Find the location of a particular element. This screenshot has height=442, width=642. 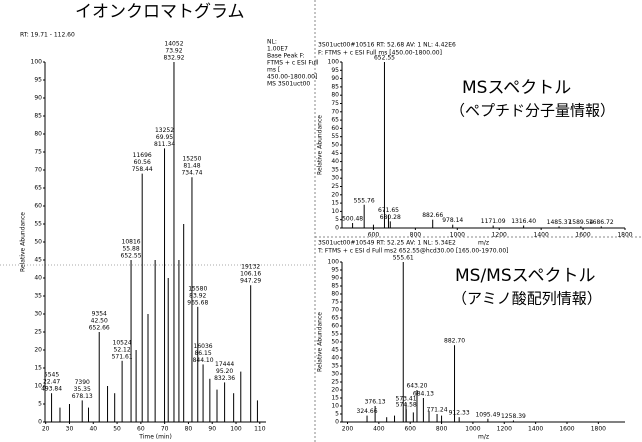

scan-info: 1.00E7 is located at coordinates (277, 49).